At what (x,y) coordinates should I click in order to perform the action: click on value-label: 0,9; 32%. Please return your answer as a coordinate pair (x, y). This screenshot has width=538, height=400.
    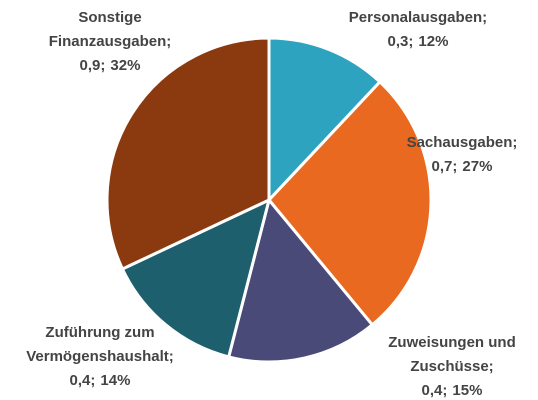
    Looking at the image, I should click on (110, 65).